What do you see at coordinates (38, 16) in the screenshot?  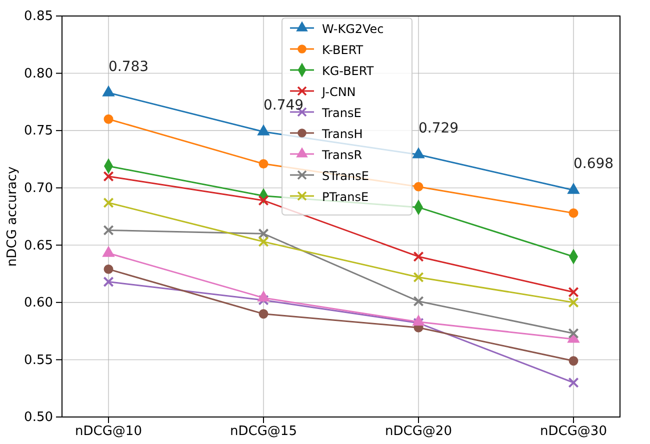 I see `y-tick-label: 0.85` at bounding box center [38, 16].